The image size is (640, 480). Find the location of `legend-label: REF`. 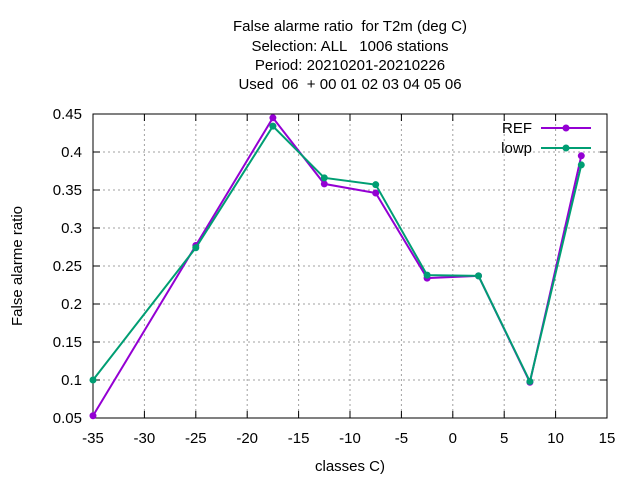

legend-label: REF is located at coordinates (517, 128).